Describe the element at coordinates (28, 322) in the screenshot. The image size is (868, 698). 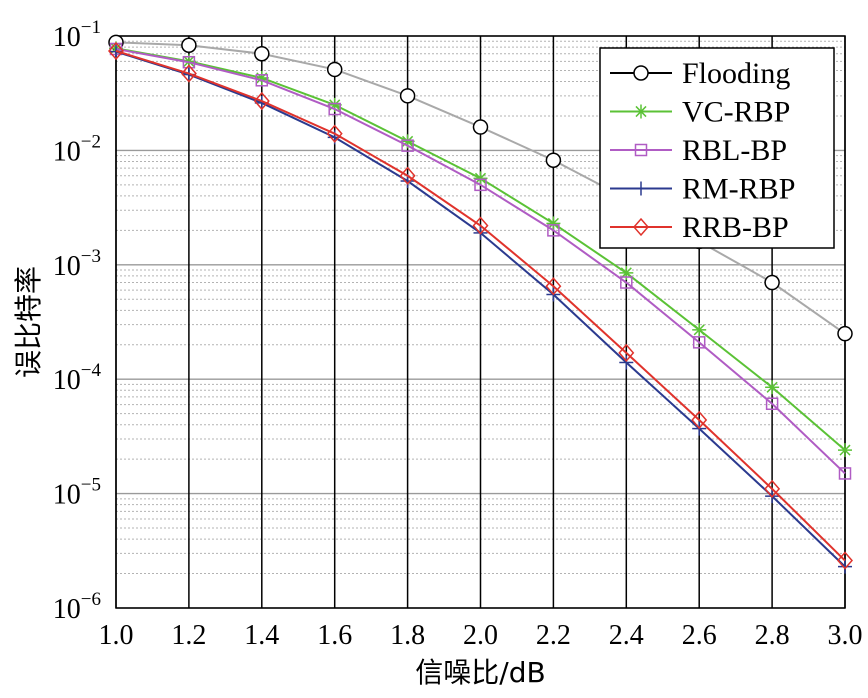
I see `y-axis-title: 误比特率` at that location.